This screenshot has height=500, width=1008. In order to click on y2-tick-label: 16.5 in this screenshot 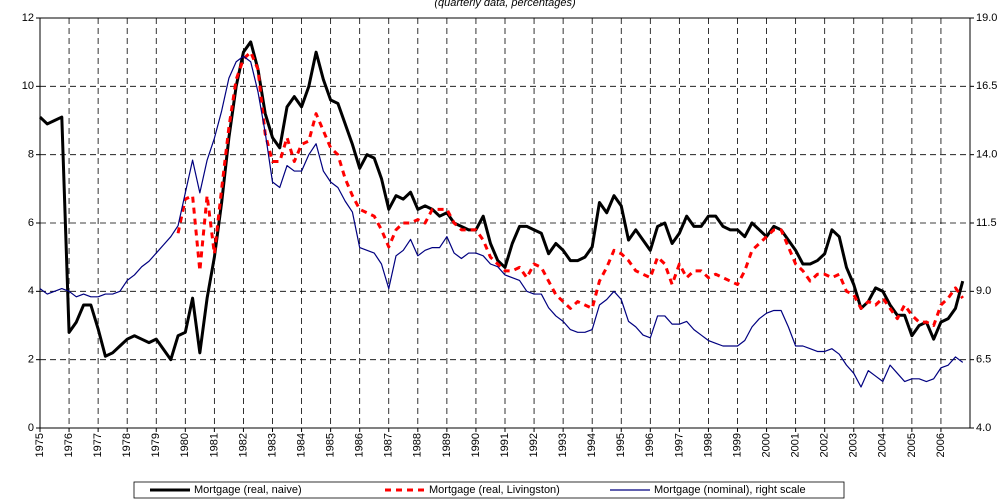, I will do `click(986, 86)`.